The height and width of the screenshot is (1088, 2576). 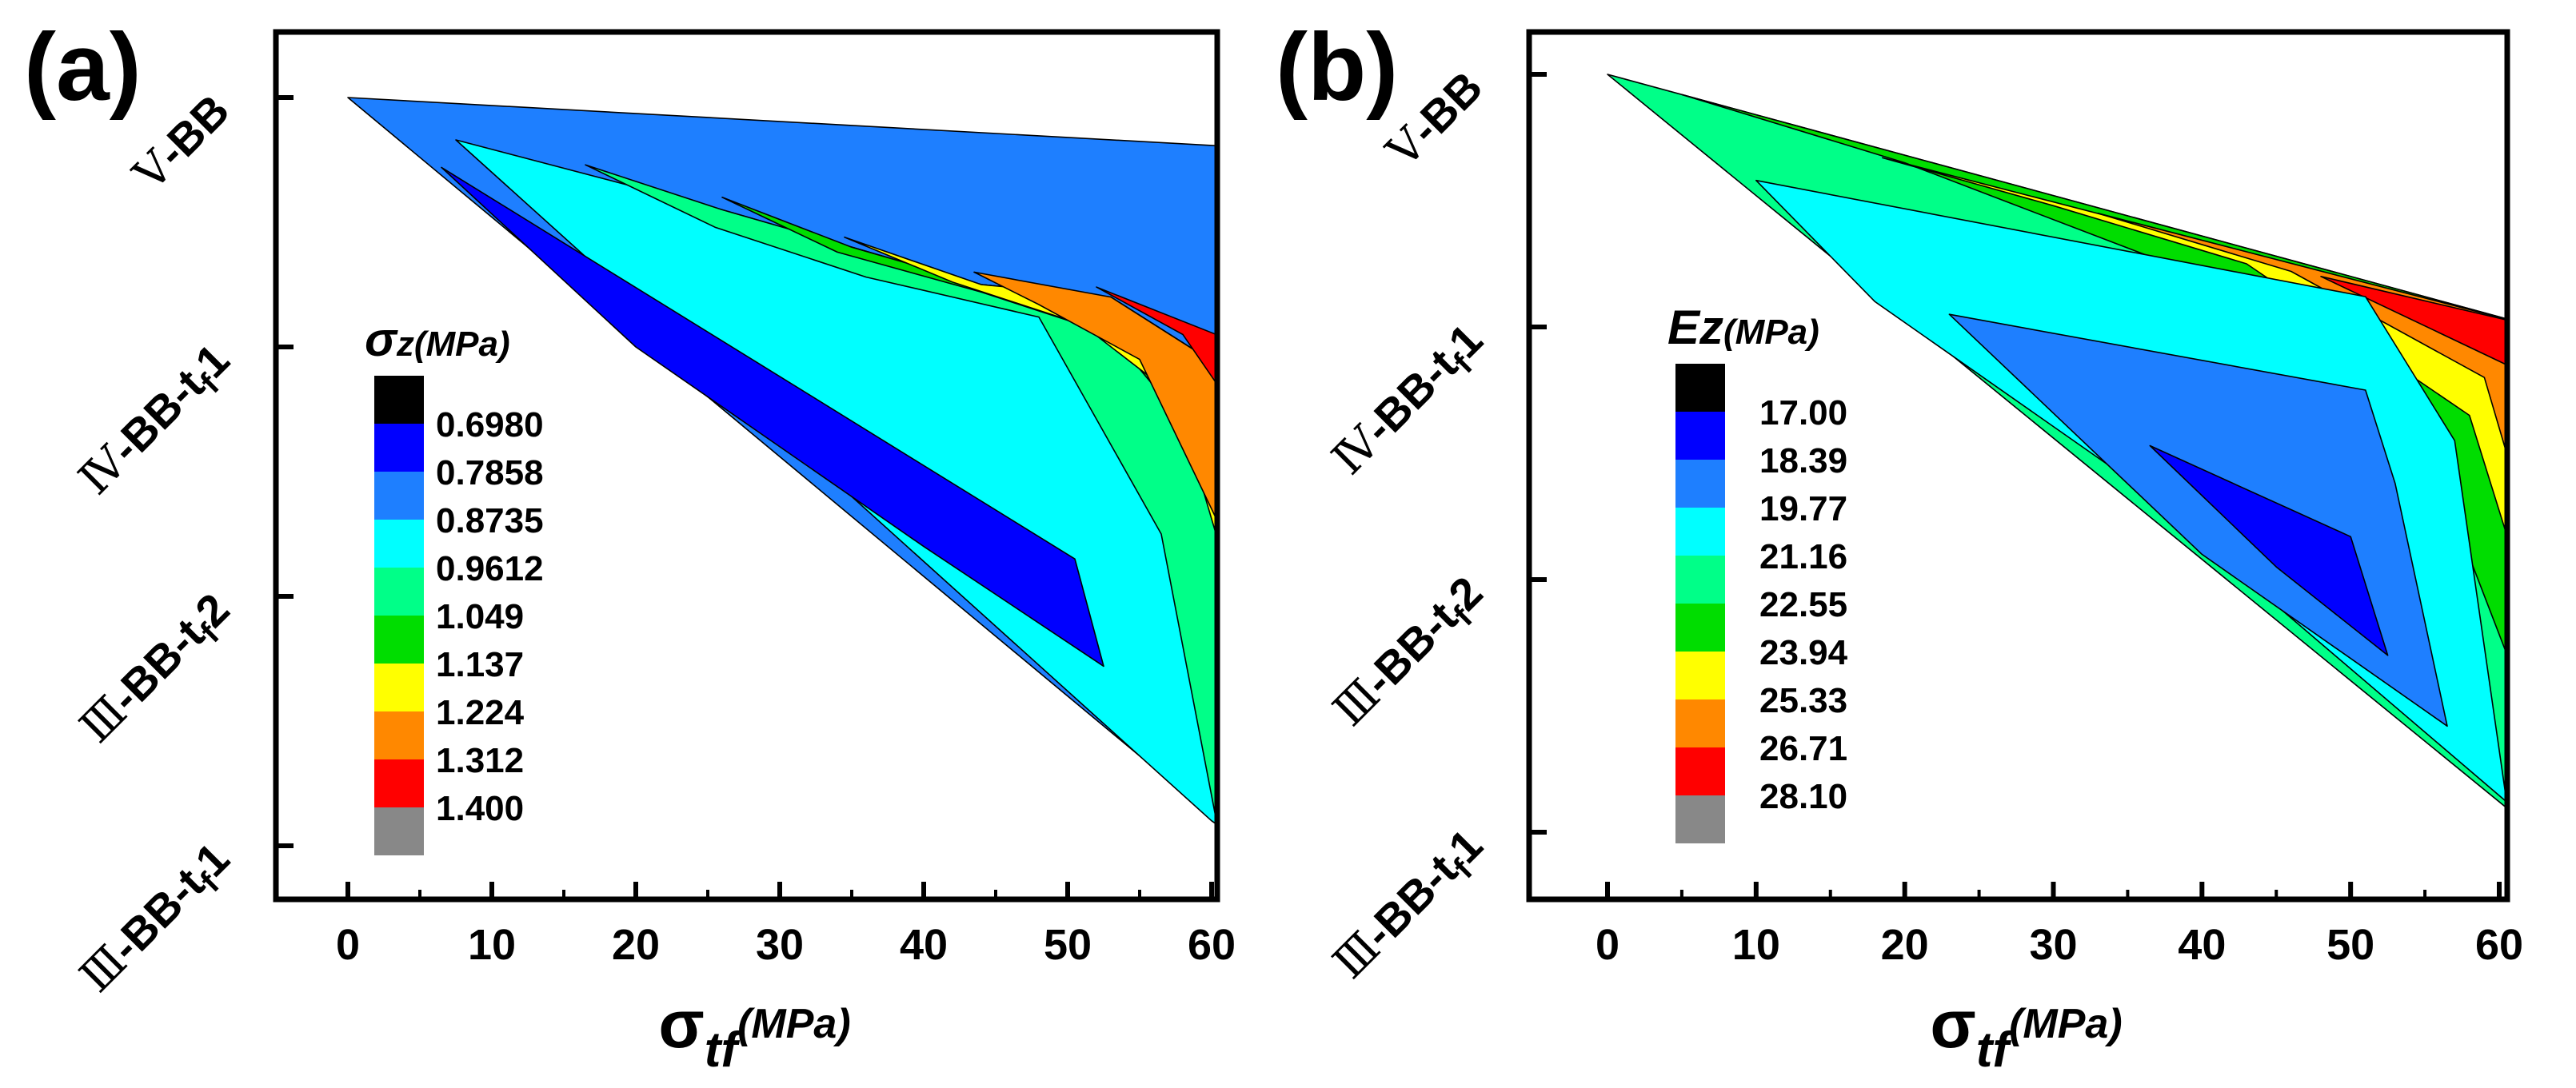 What do you see at coordinates (1803, 556) in the screenshot?
I see `legend-level-label: 21.16` at bounding box center [1803, 556].